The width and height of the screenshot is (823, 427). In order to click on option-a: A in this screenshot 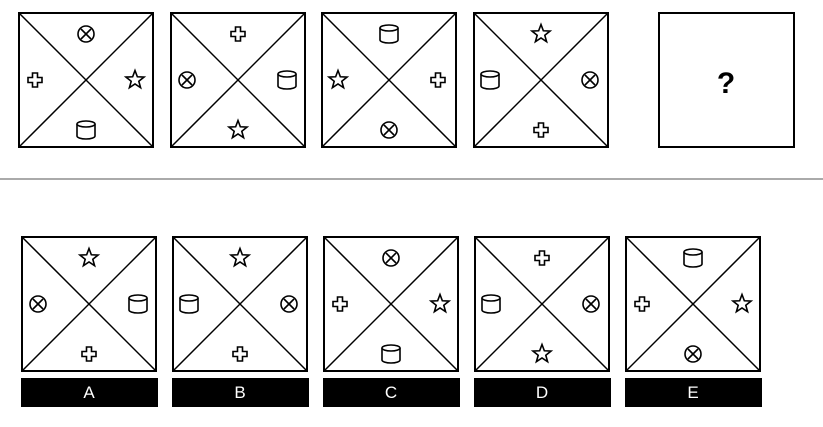, I will do `click(89, 321)`.